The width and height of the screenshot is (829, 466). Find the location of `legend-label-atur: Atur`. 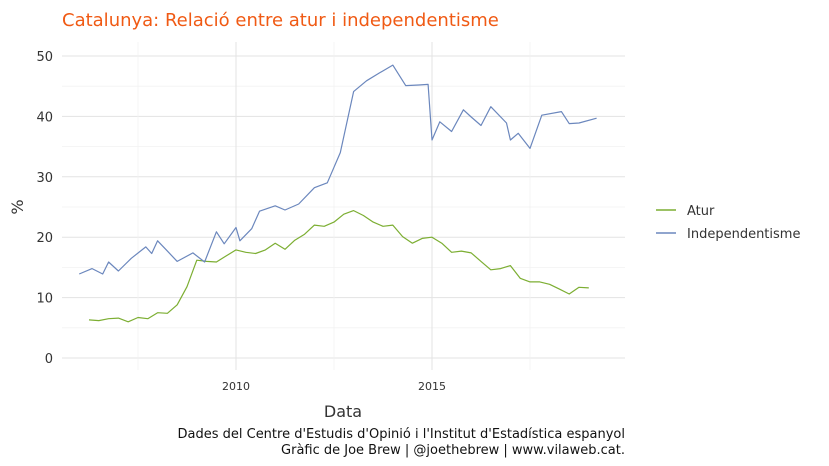

legend-label-atur: Atur is located at coordinates (701, 211).